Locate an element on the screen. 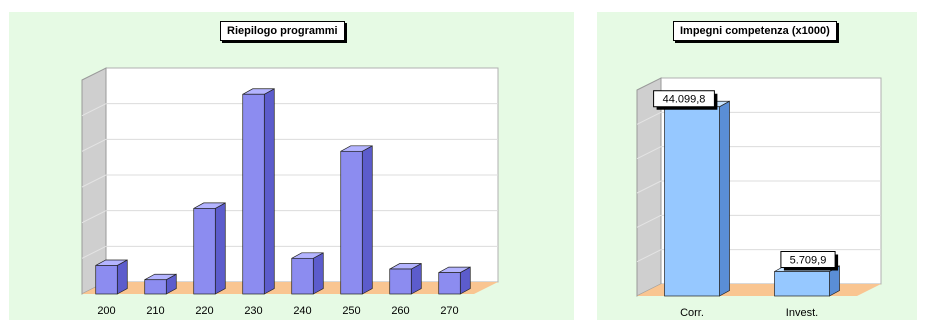 Image resolution: width=931 pixels, height=322 pixels. x-tick-label: Invest. is located at coordinates (802, 313).